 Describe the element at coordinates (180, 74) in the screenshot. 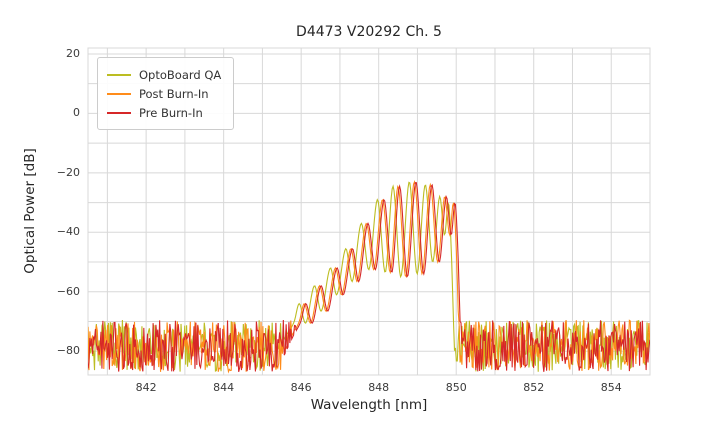

I see `legend-label: OptoBoard QA` at that location.